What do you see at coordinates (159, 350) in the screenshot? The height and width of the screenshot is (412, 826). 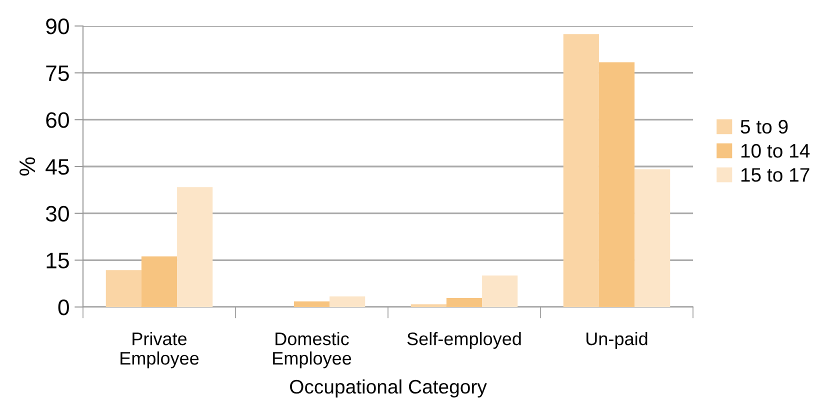 I see `x-tick-label: Private Employee` at bounding box center [159, 350].